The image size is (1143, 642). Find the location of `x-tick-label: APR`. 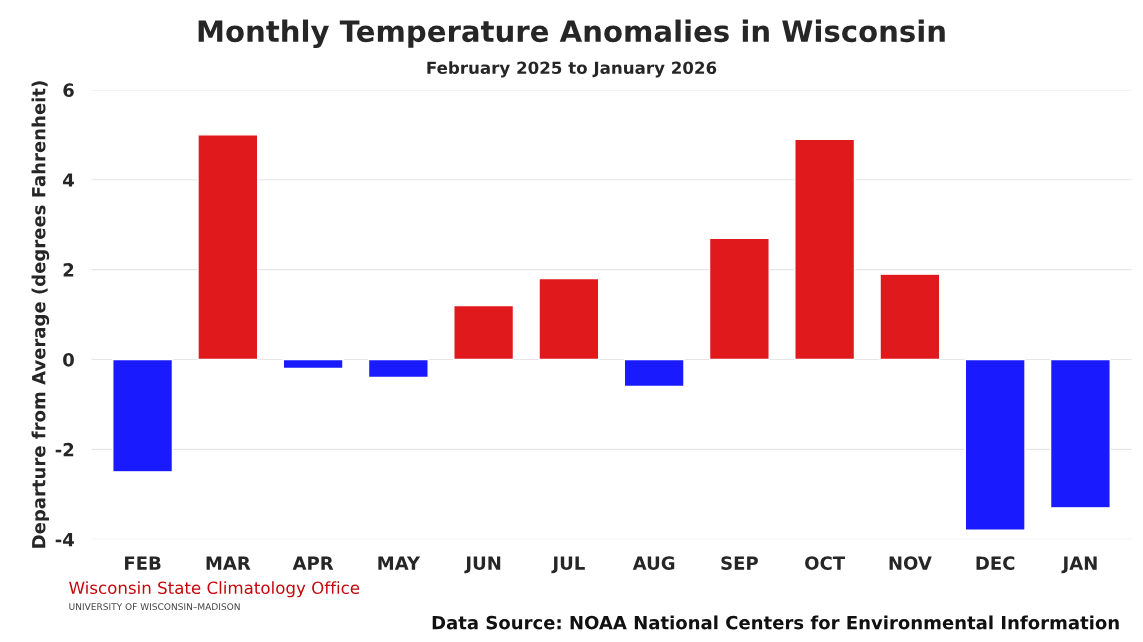

x-tick-label: APR is located at coordinates (313, 563).